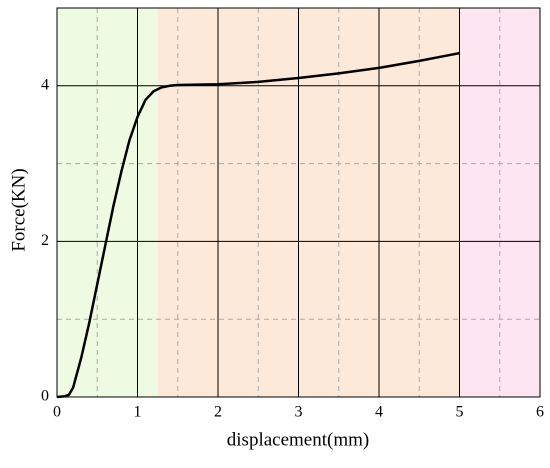 This screenshot has width=550, height=468. I want to click on x-tick-label: 4, so click(379, 412).